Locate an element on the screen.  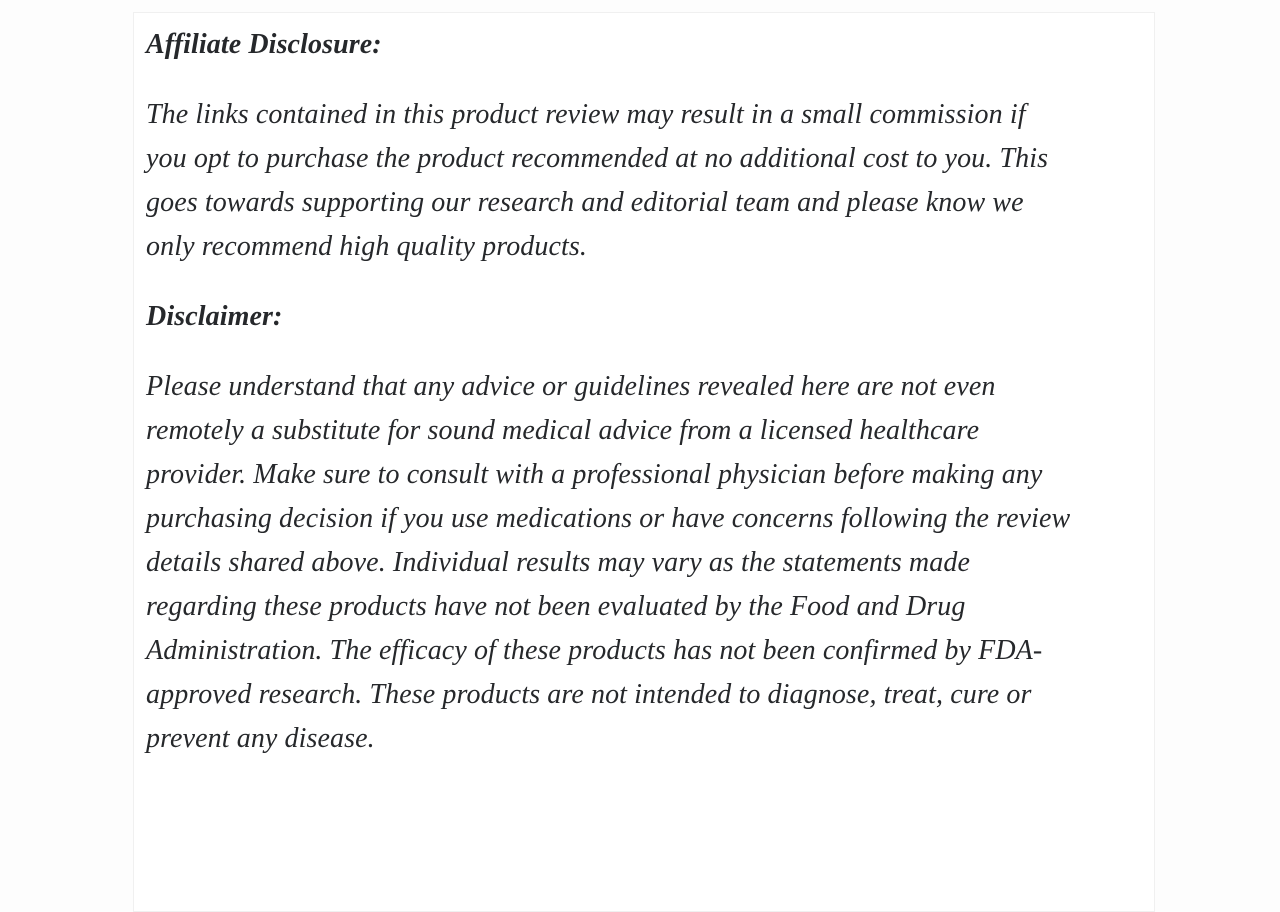
affiliate-disclosure-heading: Affiliate Disclosure: is located at coordinates (264, 44).